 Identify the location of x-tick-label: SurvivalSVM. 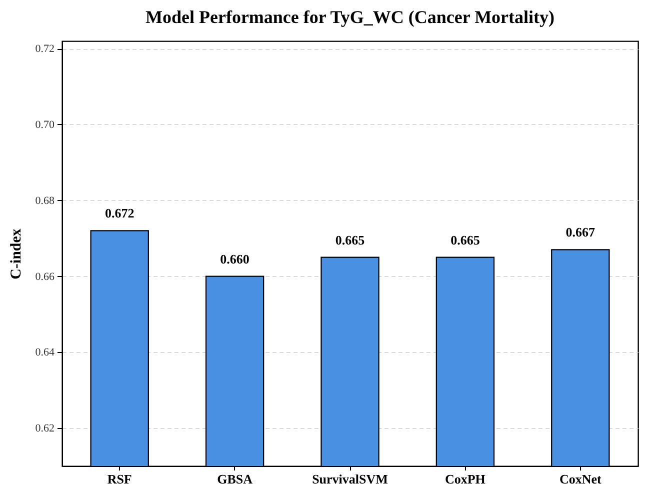
(350, 479).